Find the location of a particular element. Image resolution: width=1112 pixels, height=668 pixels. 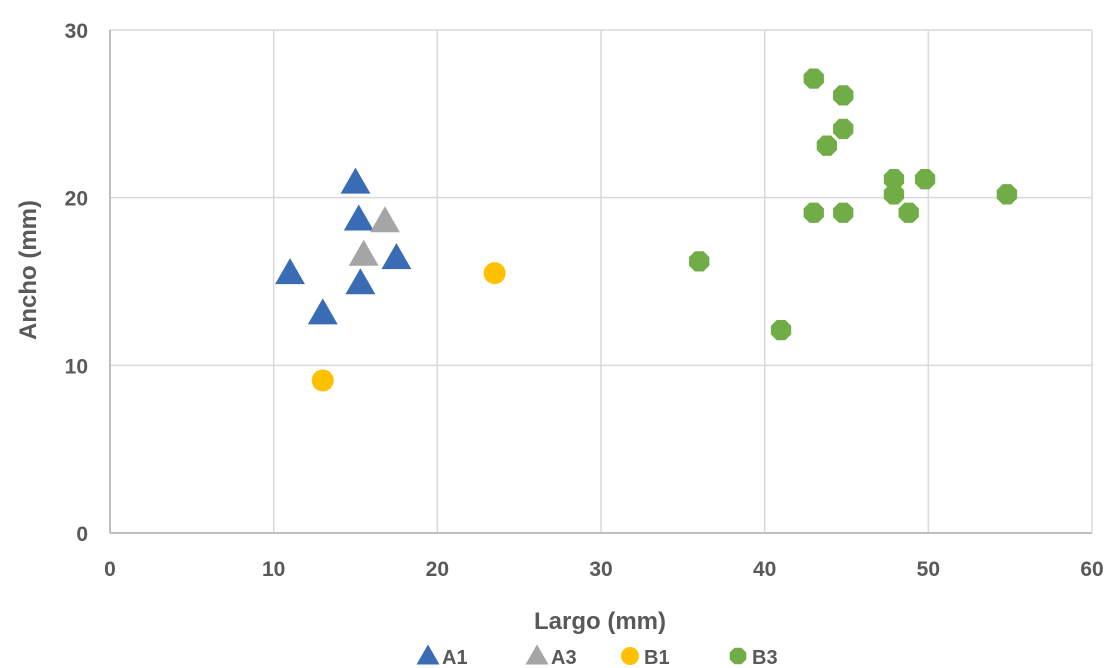

x-tick-label: 10 is located at coordinates (273, 569).